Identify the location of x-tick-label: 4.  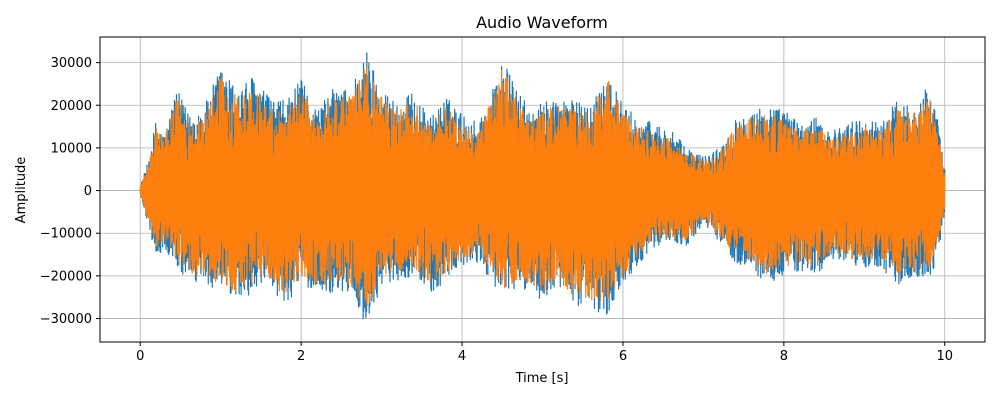
(462, 356).